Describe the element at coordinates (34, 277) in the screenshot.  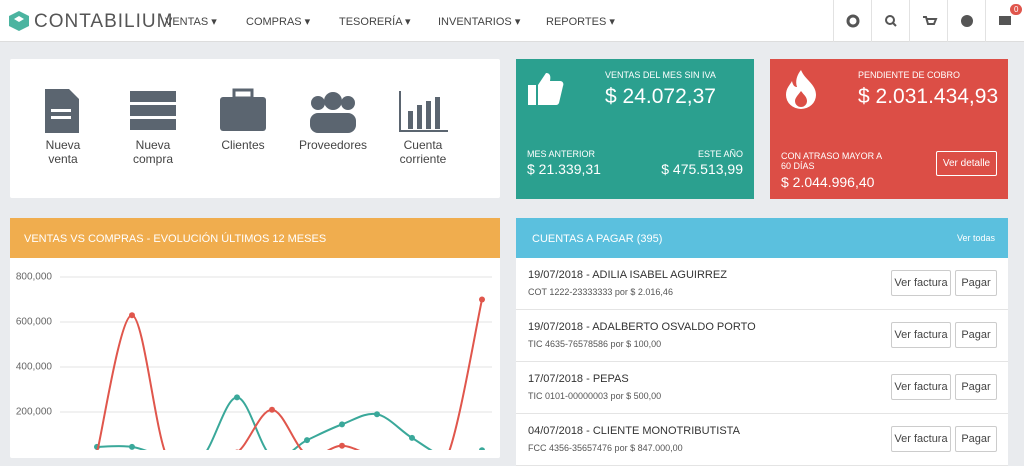
I see `y-tick-label: 800,000` at that location.